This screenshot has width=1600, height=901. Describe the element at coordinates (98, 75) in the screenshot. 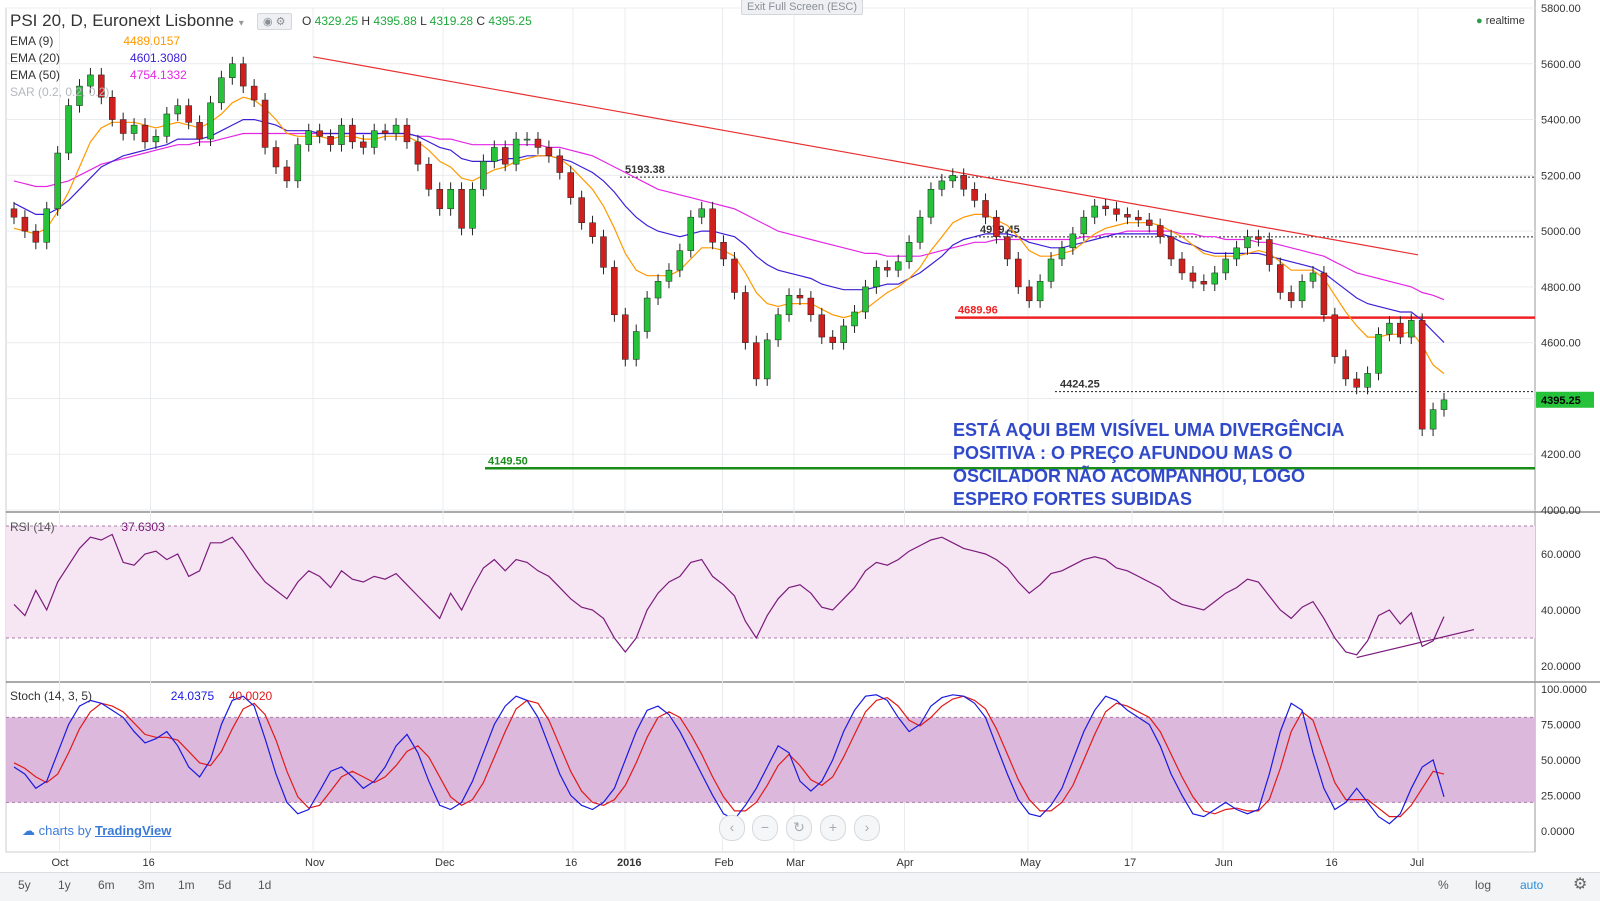

I see `indicator-row: EMA (50) 4754.1332` at that location.